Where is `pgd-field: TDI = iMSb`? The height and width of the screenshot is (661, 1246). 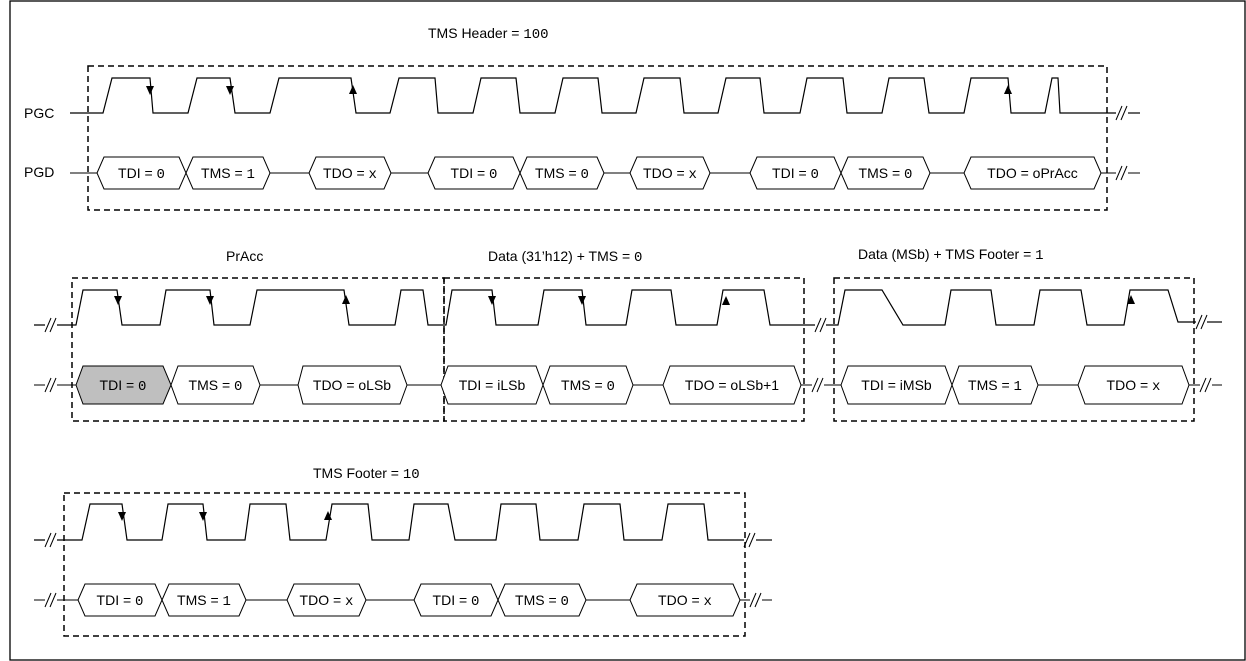 pgd-field: TDI = iMSb is located at coordinates (896, 385).